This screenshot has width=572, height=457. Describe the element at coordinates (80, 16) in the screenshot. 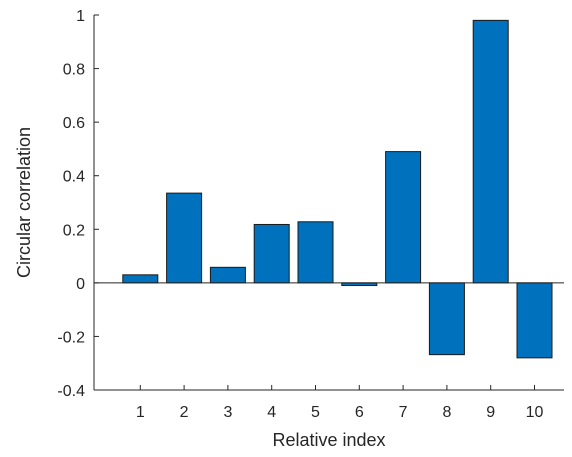

I see `y-tick-label: 1` at that location.